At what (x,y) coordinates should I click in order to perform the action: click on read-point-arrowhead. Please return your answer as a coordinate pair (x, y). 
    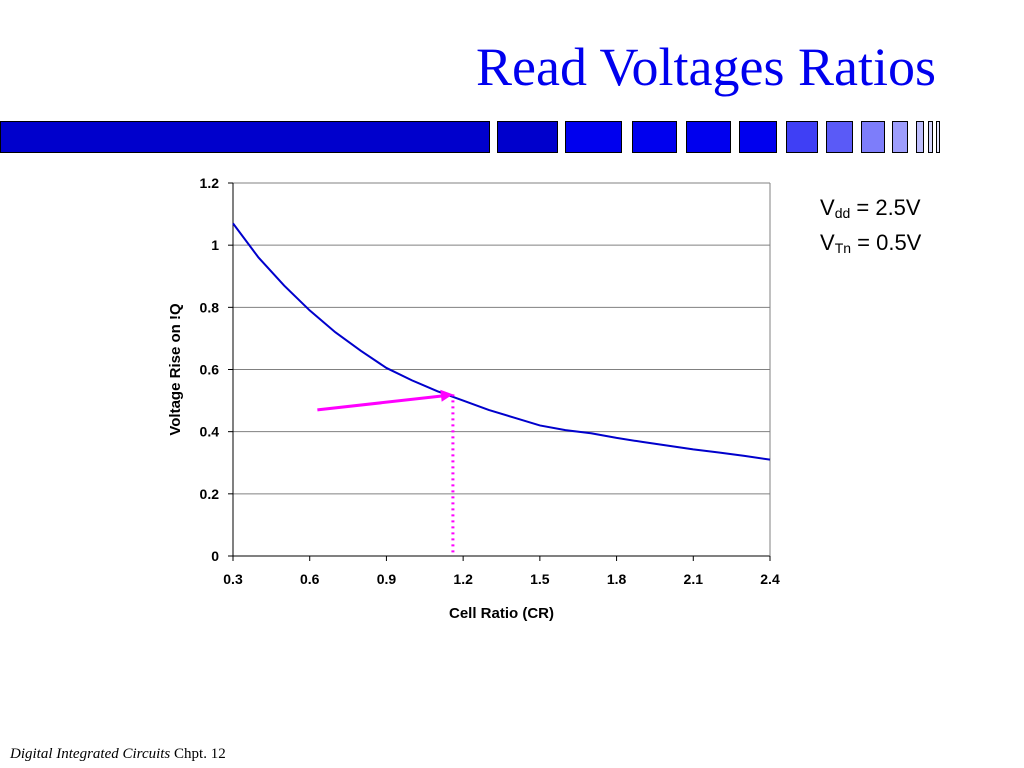
    Looking at the image, I should click on (446, 395).